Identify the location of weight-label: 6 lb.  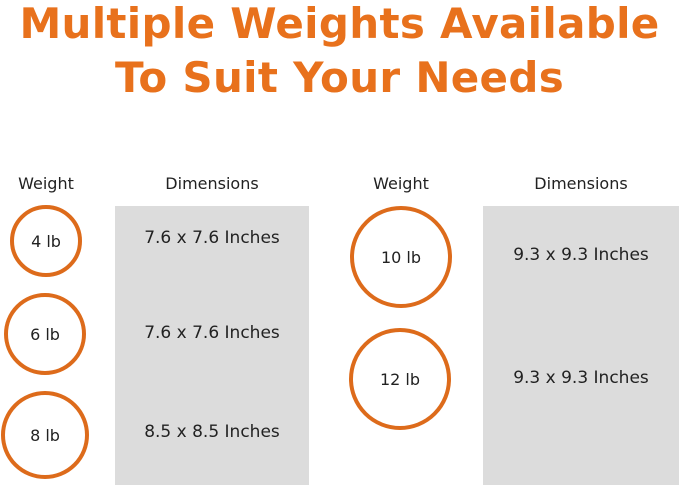
(45, 334).